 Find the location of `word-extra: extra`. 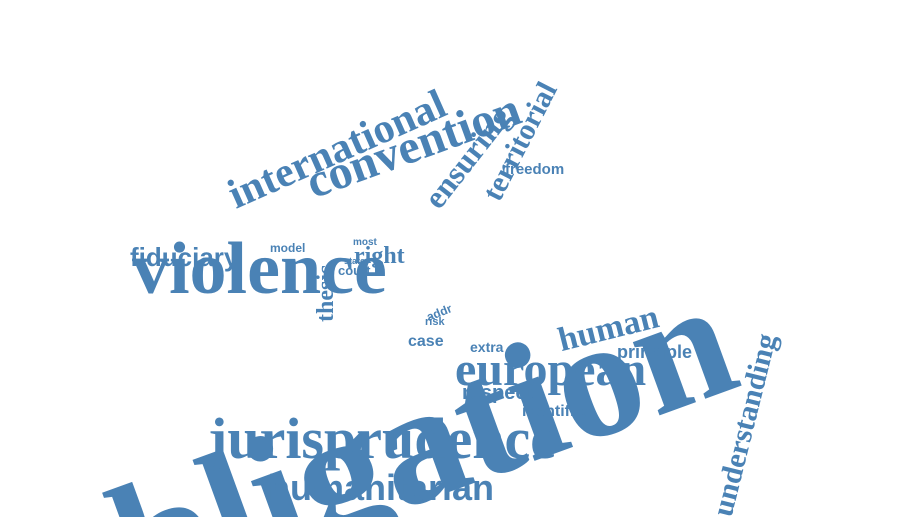

word-extra: extra is located at coordinates (487, 347).